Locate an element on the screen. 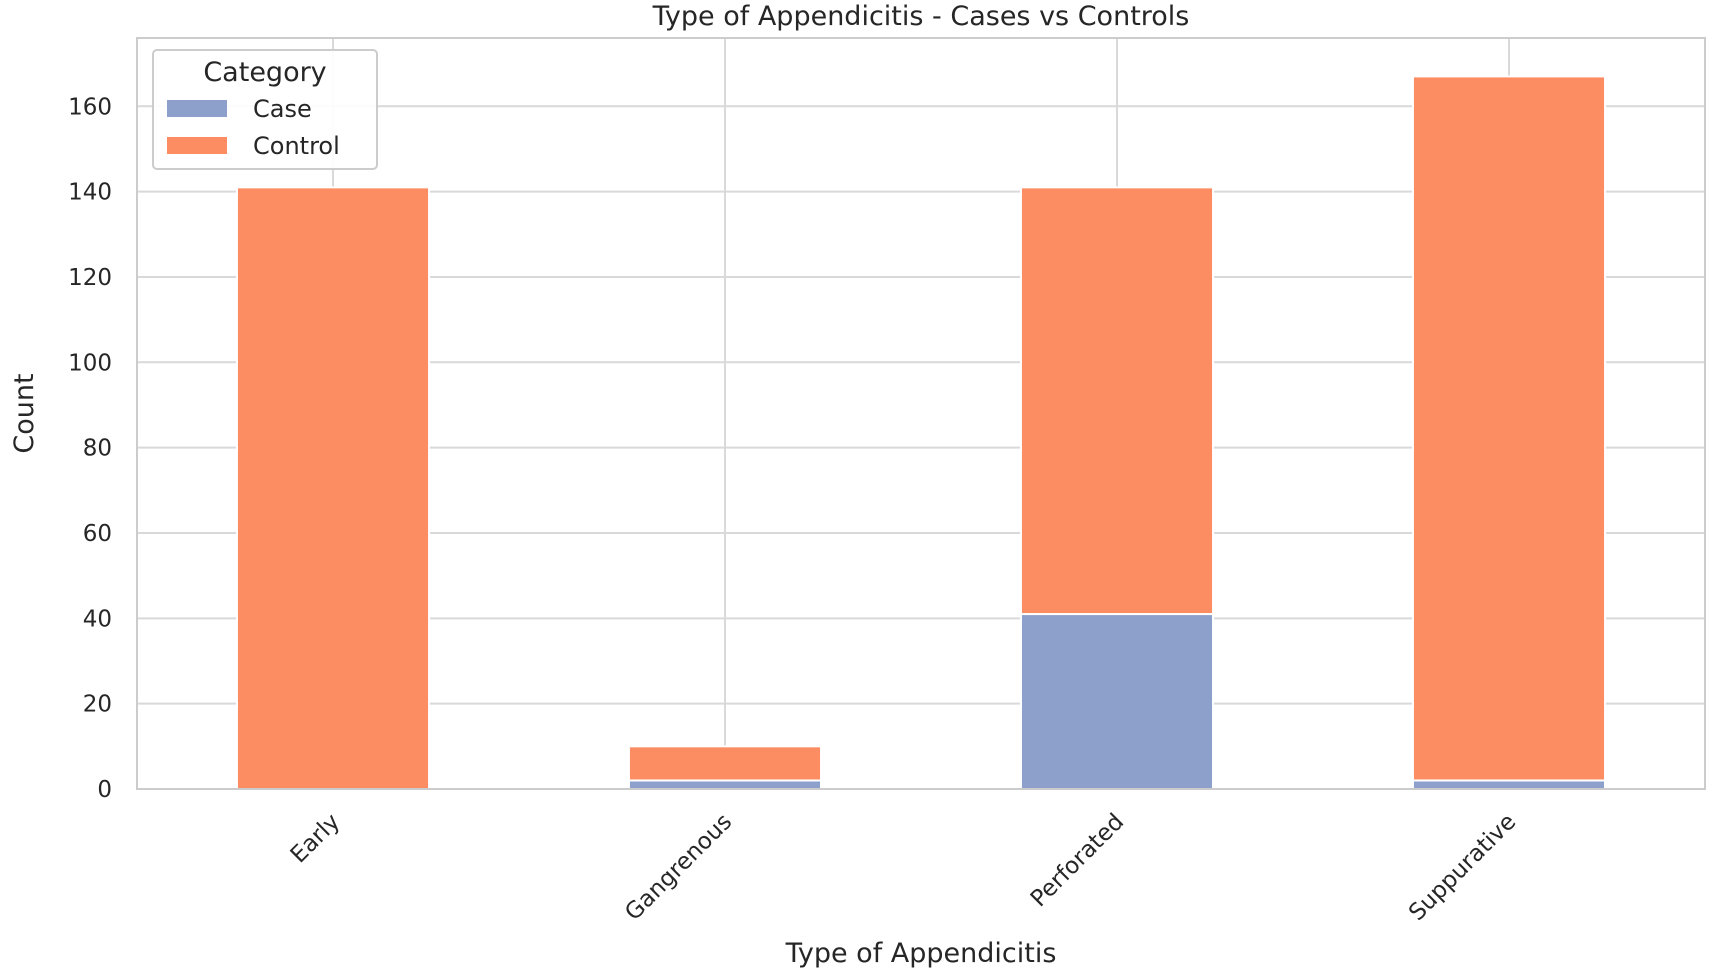 The width and height of the screenshot is (1713, 970). x-tick-labels: Early Gangrenous Perforated Suppurative is located at coordinates (903, 867).